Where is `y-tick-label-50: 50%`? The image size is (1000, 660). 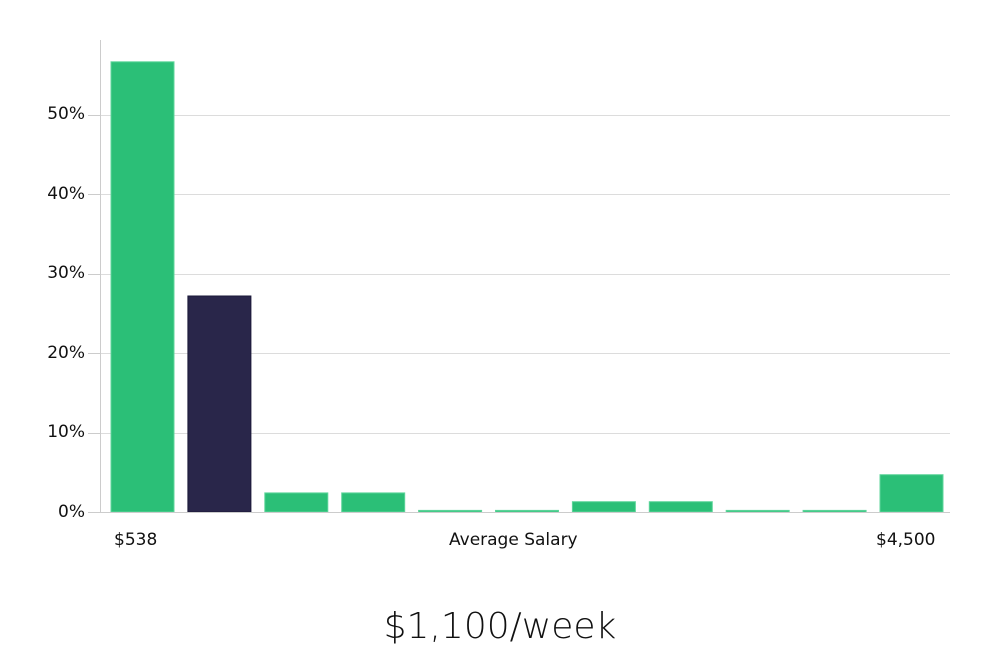
y-tick-label-50: 50% is located at coordinates (66, 114).